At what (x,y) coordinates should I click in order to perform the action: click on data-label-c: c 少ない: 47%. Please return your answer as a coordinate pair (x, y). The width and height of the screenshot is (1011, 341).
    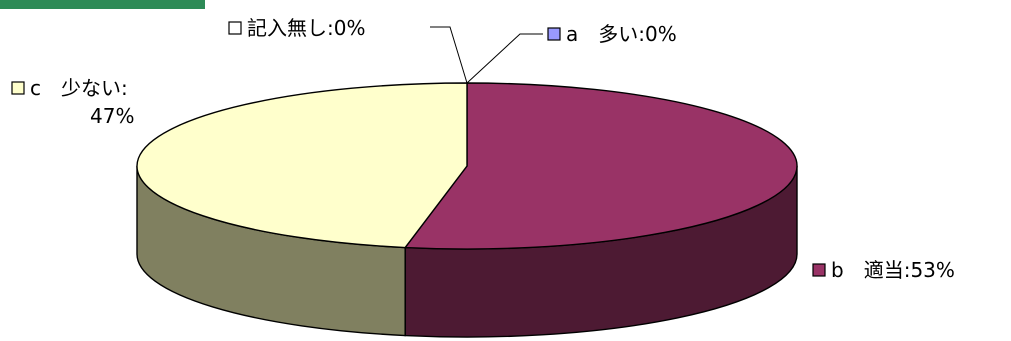
    Looking at the image, I should click on (72, 102).